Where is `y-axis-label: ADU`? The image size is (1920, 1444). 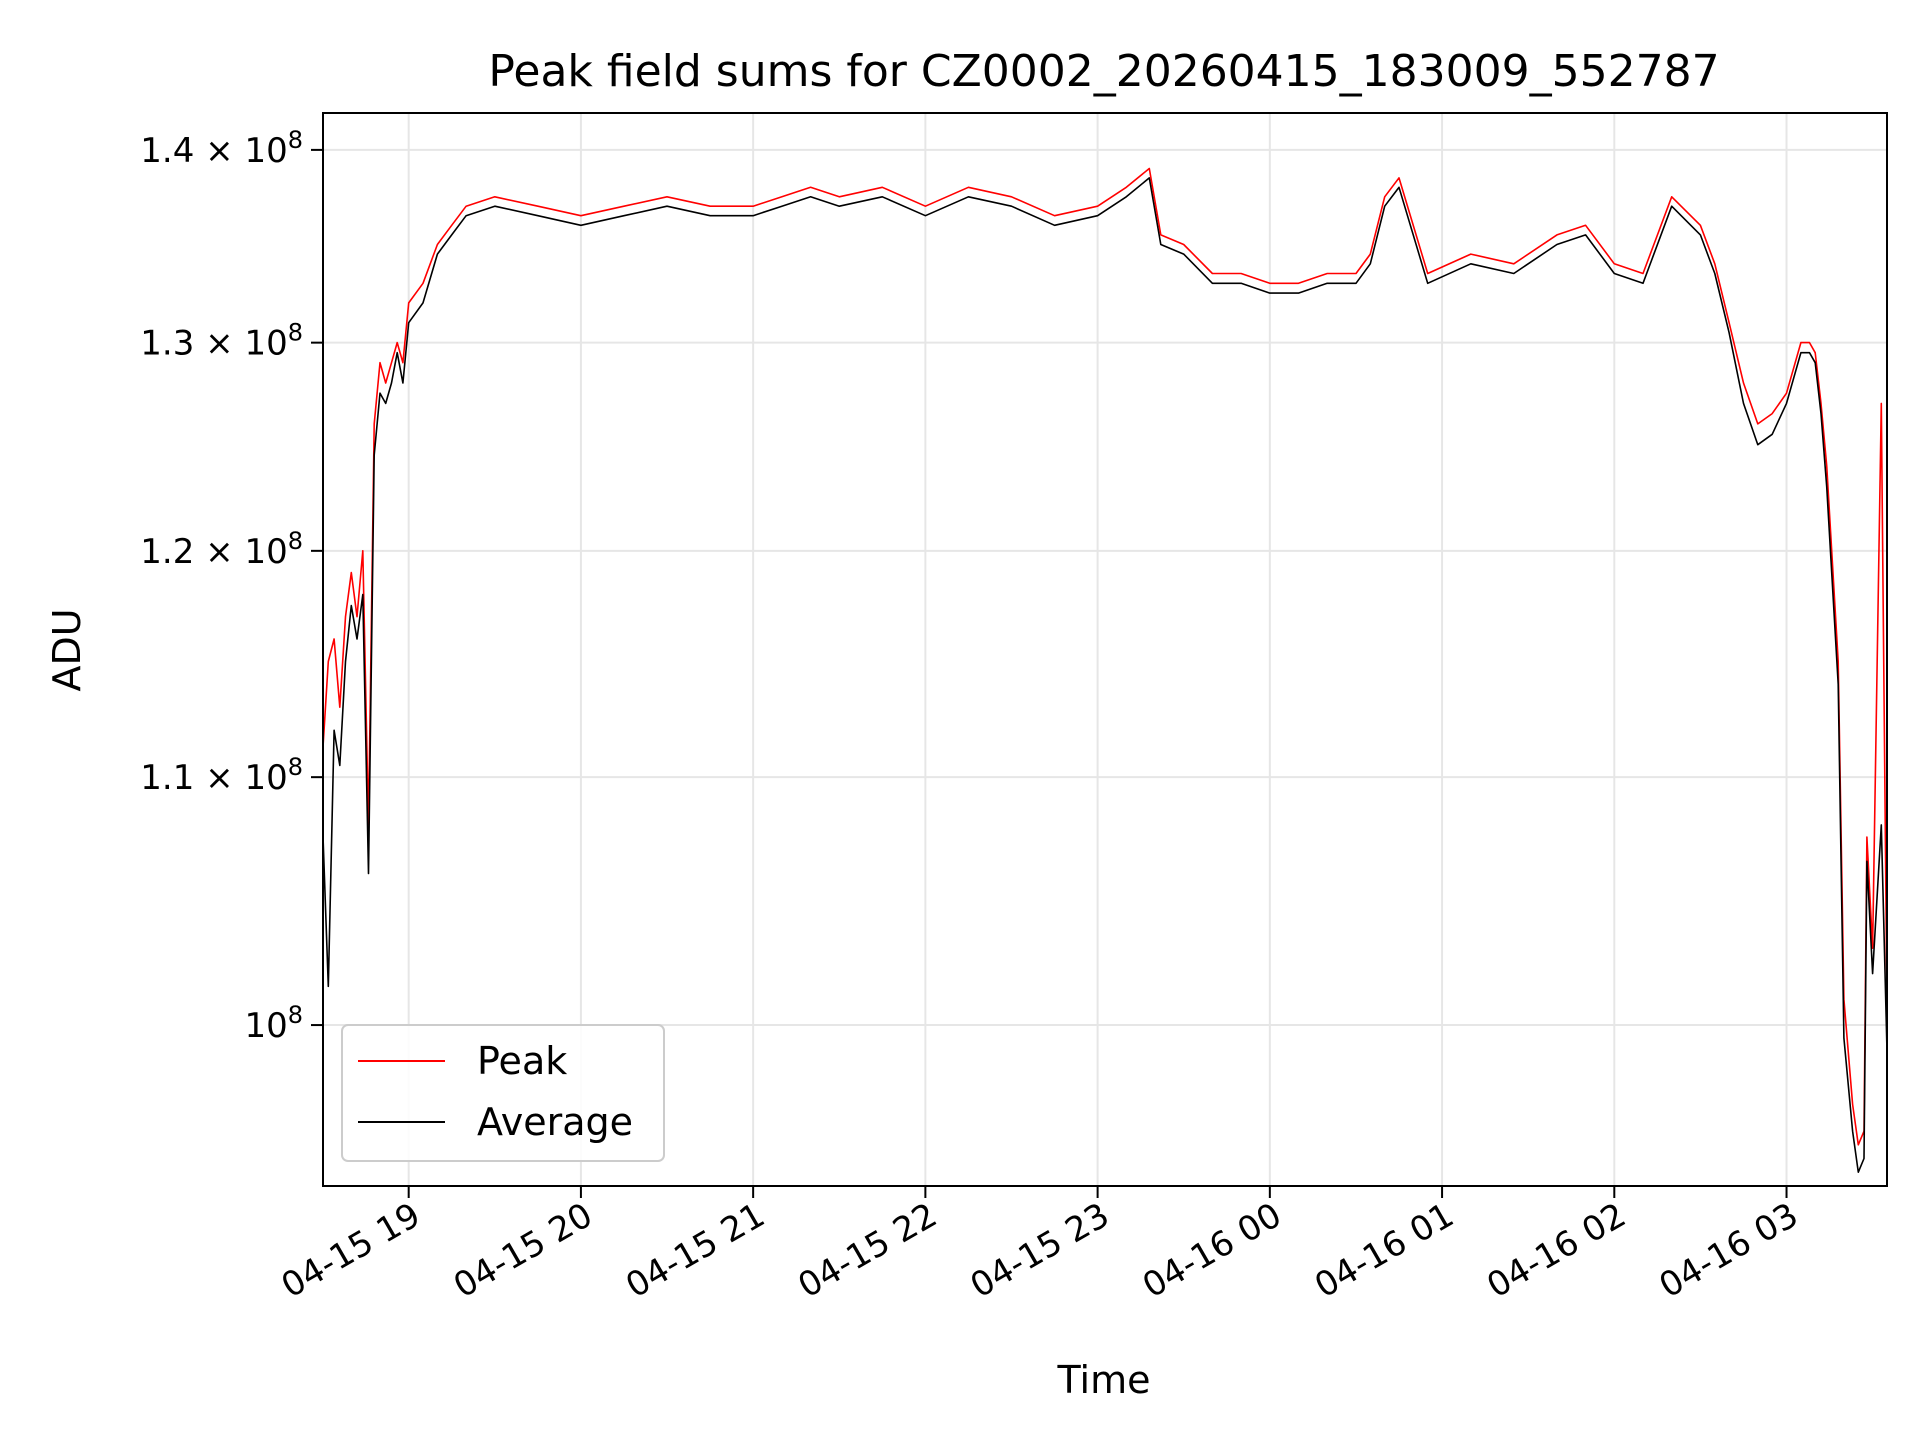 y-axis-label: ADU is located at coordinates (67, 649).